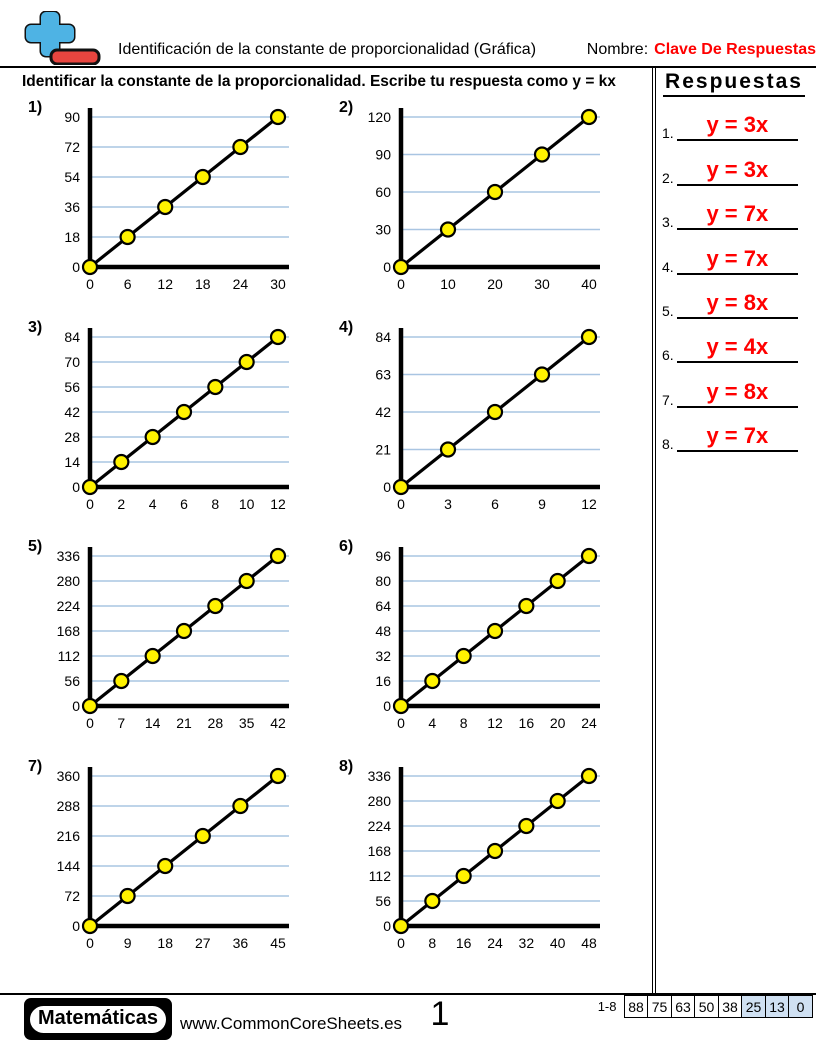 The image size is (816, 1056). What do you see at coordinates (380, 117) in the screenshot?
I see `svg-text: 120` at bounding box center [380, 117].